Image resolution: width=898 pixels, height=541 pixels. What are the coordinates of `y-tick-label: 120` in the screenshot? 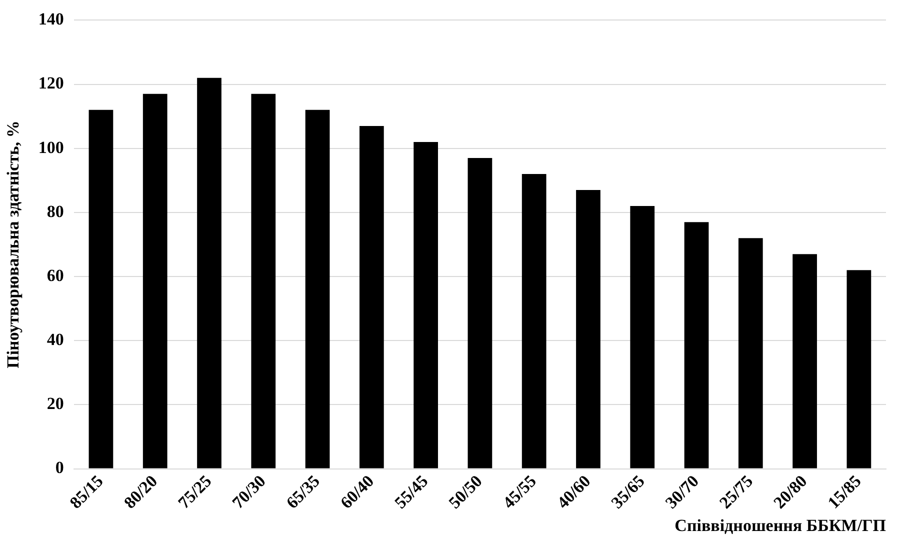 It's located at (51, 83).